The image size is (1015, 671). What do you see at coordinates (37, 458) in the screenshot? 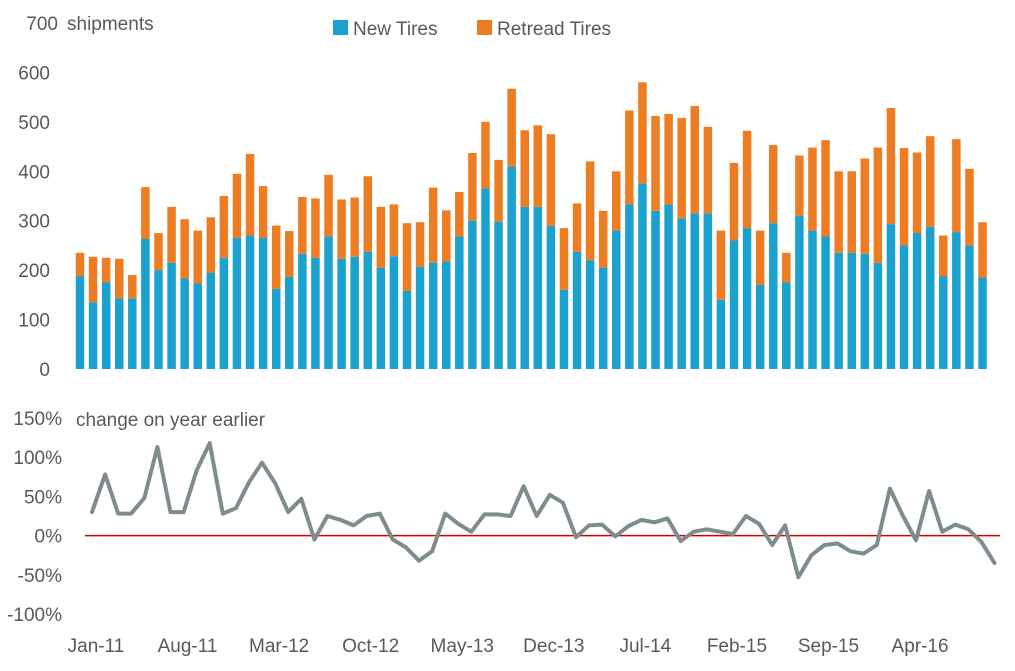
I see `change-y-tick-label: 100%` at bounding box center [37, 458].